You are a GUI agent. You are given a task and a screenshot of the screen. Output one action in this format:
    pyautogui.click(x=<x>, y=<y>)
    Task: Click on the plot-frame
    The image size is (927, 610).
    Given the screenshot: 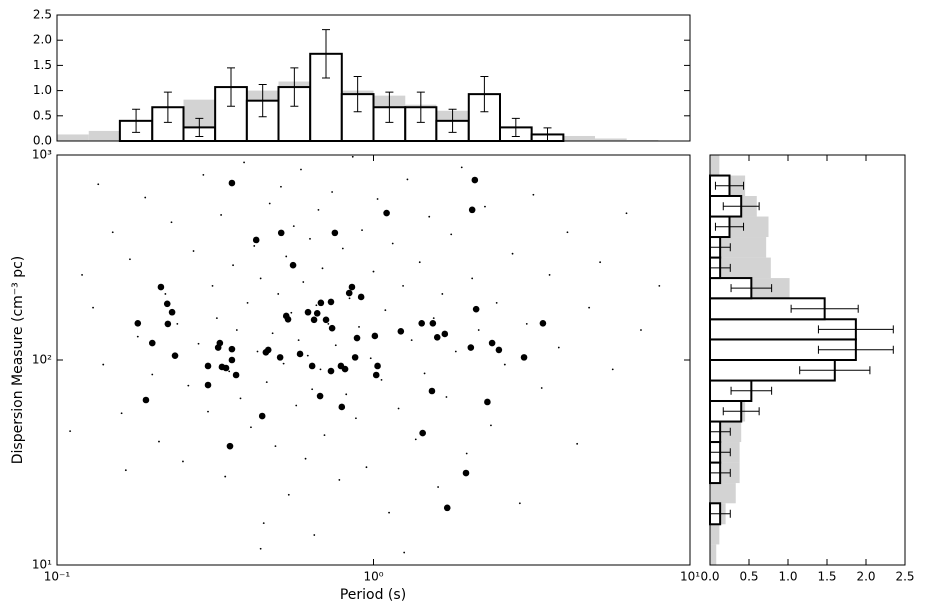 What is the action you would take?
    pyautogui.click(x=807, y=360)
    